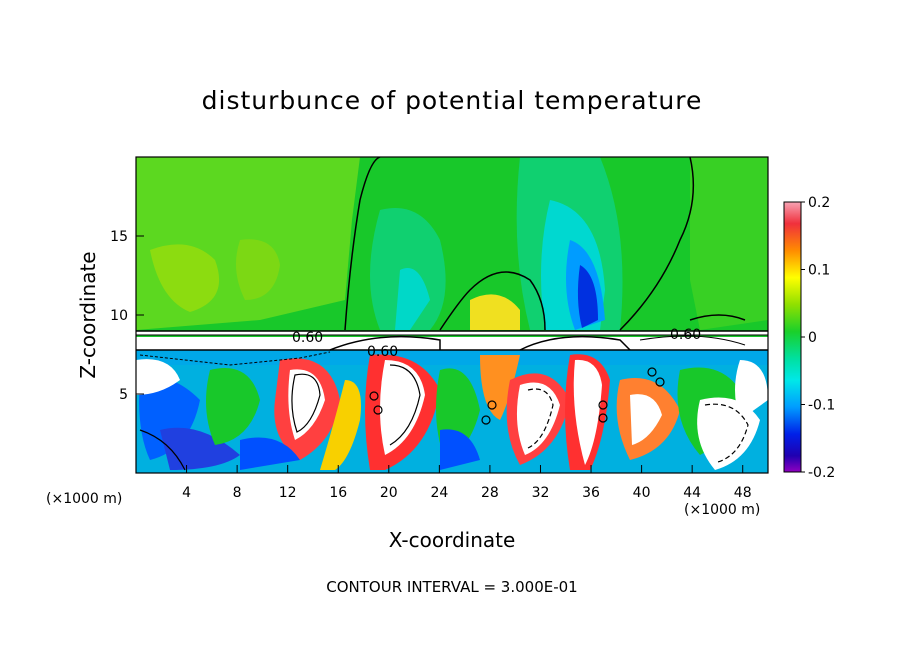  What do you see at coordinates (237, 493) in the screenshot?
I see `x-tick-label: 8` at bounding box center [237, 493].